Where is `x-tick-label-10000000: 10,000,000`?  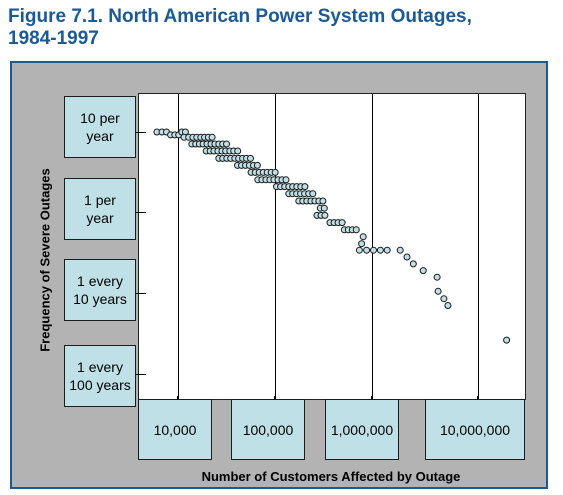
x-tick-label-10000000: 10,000,000 is located at coordinates (475, 429).